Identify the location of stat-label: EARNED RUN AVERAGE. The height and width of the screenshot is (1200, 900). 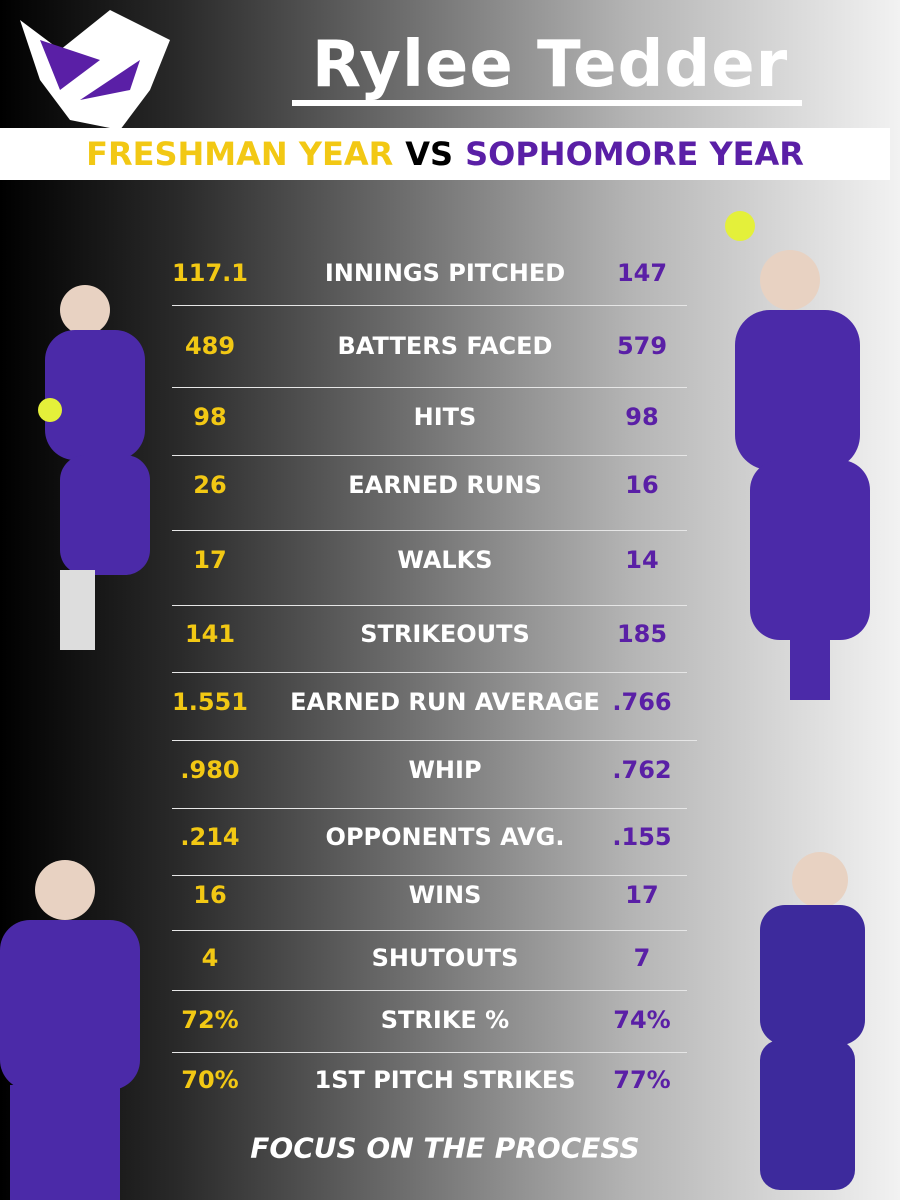
(445, 702).